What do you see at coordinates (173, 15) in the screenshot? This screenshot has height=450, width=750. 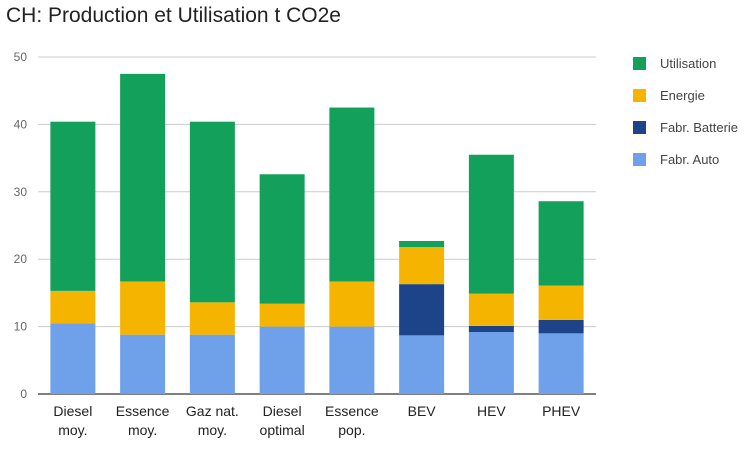 I see `chart-title: CH: Production et Utilisation t CO2e` at bounding box center [173, 15].